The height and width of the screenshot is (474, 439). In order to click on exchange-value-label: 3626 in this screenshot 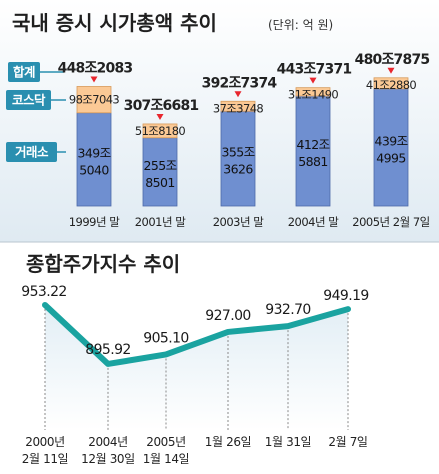, I will do `click(238, 169)`.